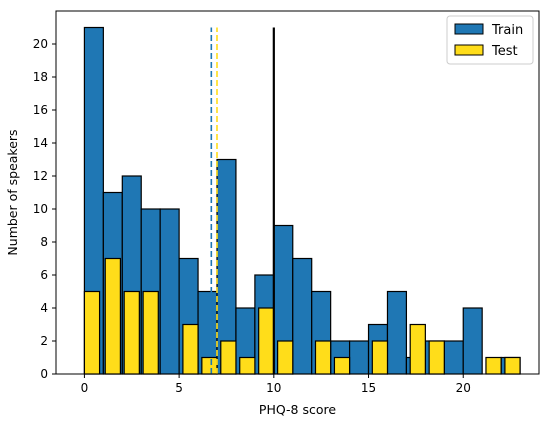 This screenshot has width=550, height=422. Describe the element at coordinates (242, 200) in the screenshot. I see `reference-lines` at that location.